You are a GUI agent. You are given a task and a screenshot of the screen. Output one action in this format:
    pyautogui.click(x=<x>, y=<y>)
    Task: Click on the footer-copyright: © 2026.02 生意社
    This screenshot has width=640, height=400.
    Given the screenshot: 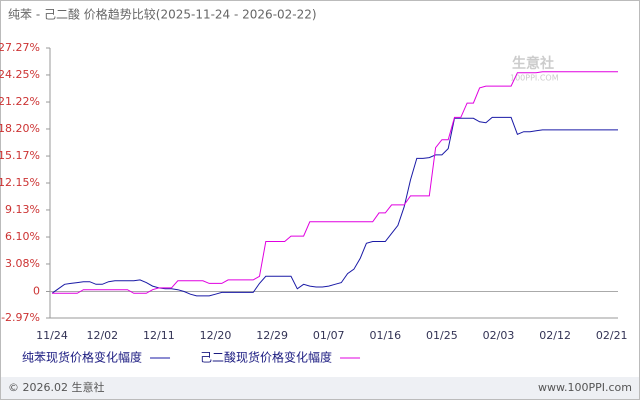 What is the action you would take?
    pyautogui.click(x=56, y=387)
    